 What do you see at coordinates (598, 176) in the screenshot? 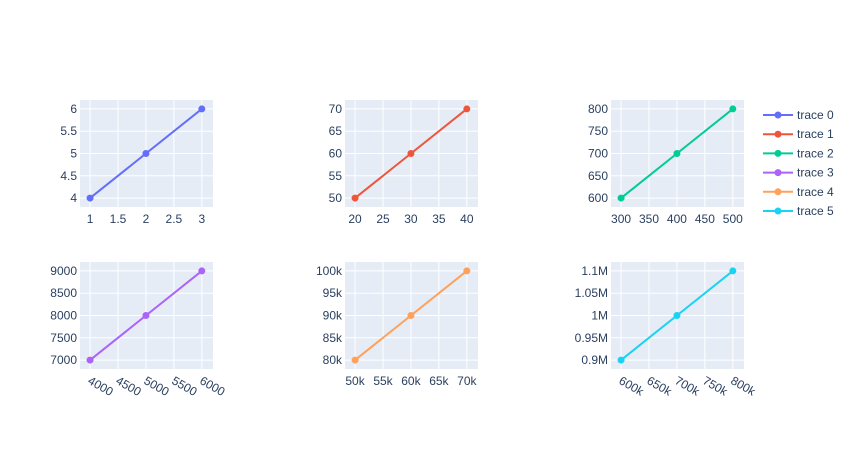
I see `y-tick-label: 650` at bounding box center [598, 176].